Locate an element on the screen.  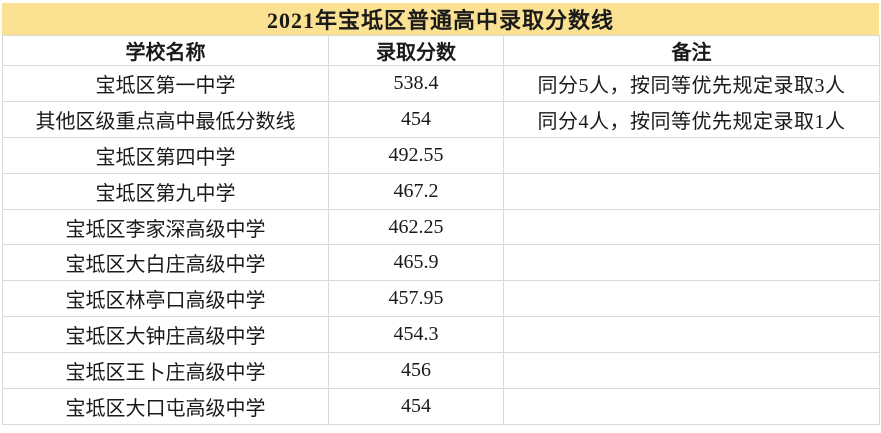
table-row: 宝坻区大白庄高级中学 465.9 is located at coordinates (441, 263).